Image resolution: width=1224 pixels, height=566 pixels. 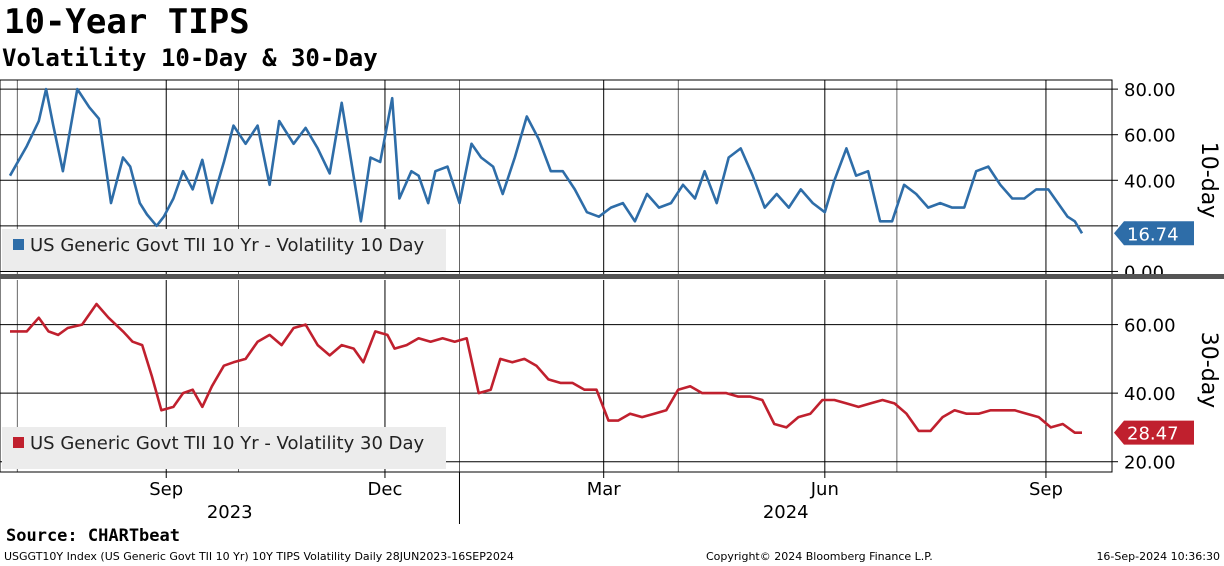 What do you see at coordinates (127, 22) in the screenshot?
I see `chart-title: 10-Year TIPS` at bounding box center [127, 22].